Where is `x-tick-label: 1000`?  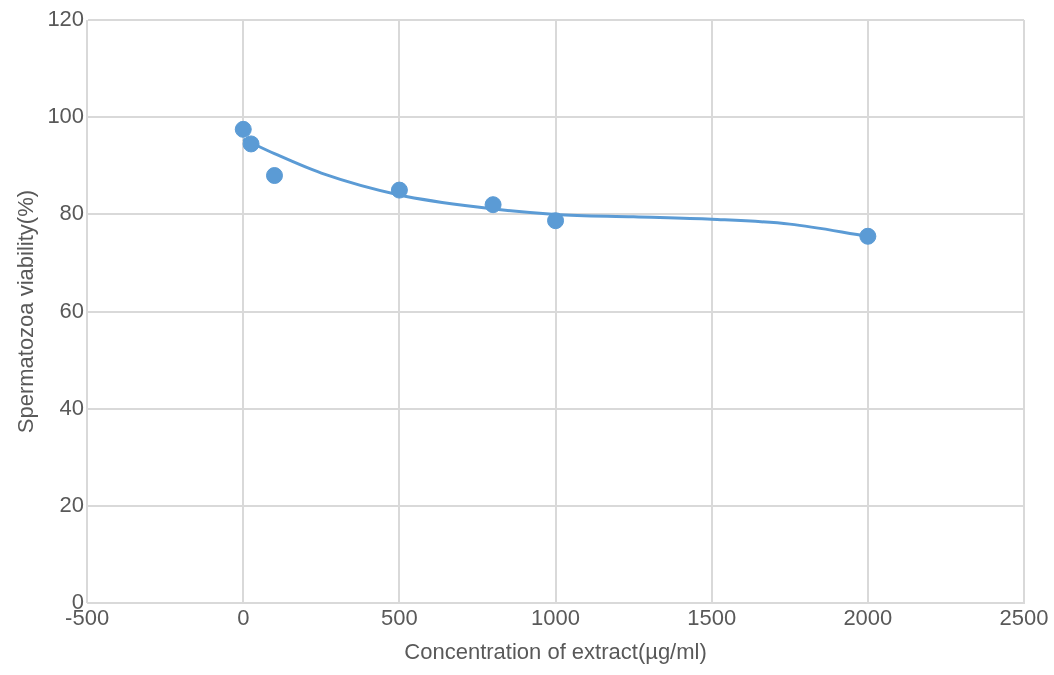 x-tick-label: 1000 is located at coordinates (556, 618).